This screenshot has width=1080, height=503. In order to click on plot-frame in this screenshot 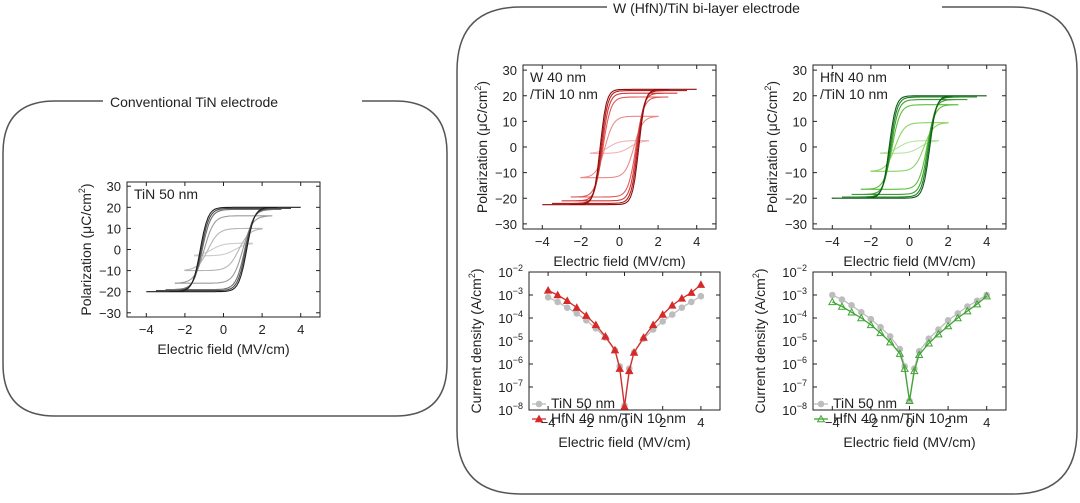, I will do `click(223, 249)`.